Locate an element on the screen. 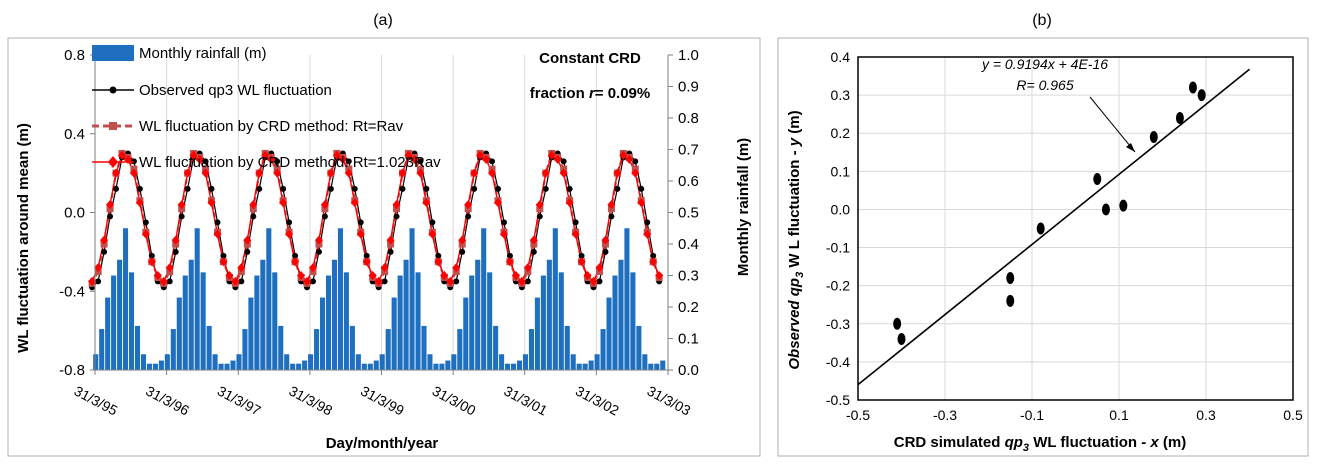 This screenshot has height=467, width=1317. panel-b-y-tick-label: -0.1 is located at coordinates (838, 248).